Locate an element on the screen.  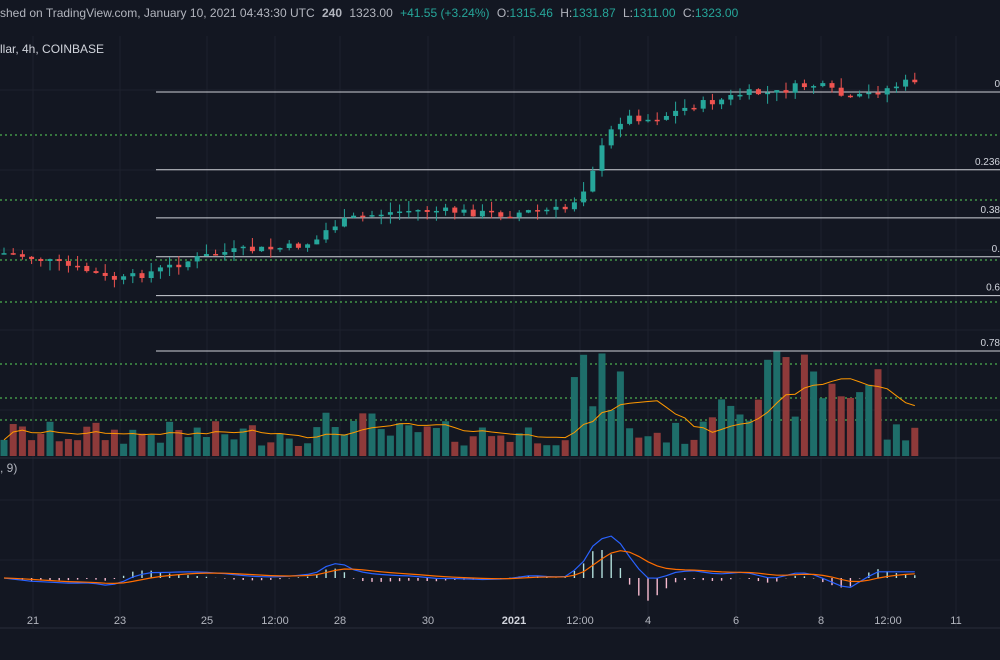
macd-line is located at coordinates (459, 562).